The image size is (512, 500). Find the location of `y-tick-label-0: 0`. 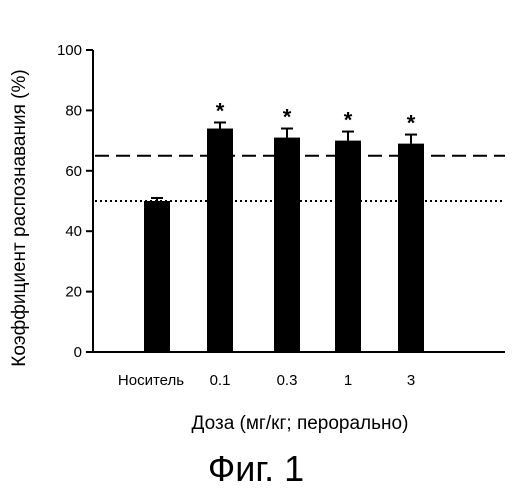

y-tick-label-0: 0 is located at coordinates (78, 352).